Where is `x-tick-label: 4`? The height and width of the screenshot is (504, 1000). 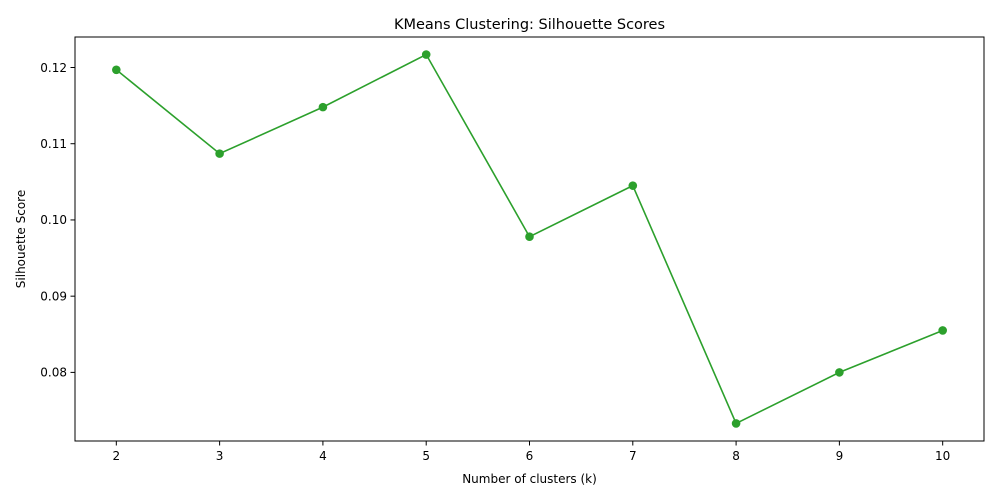
x-tick-label: 4 is located at coordinates (323, 456).